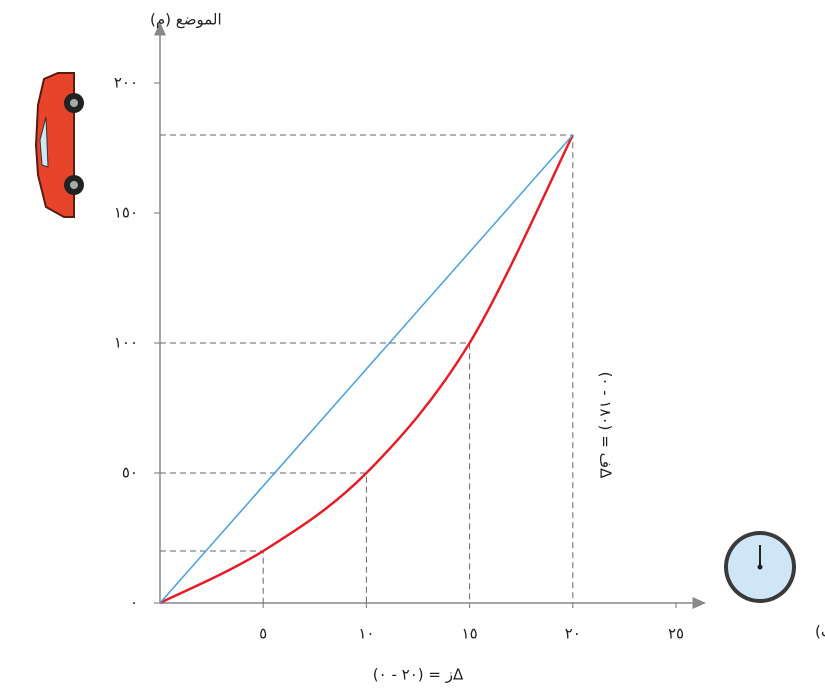  Describe the element at coordinates (820, 632) in the screenshot. I see `x-axis-title: الزمن(ث)` at that location.